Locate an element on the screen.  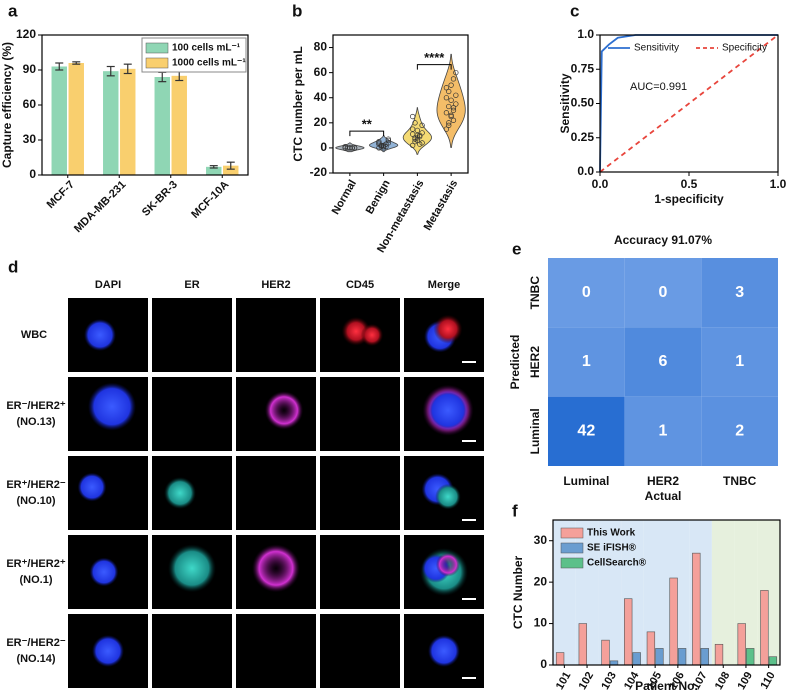
x-tick-label: 0.5 is located at coordinates (689, 184).